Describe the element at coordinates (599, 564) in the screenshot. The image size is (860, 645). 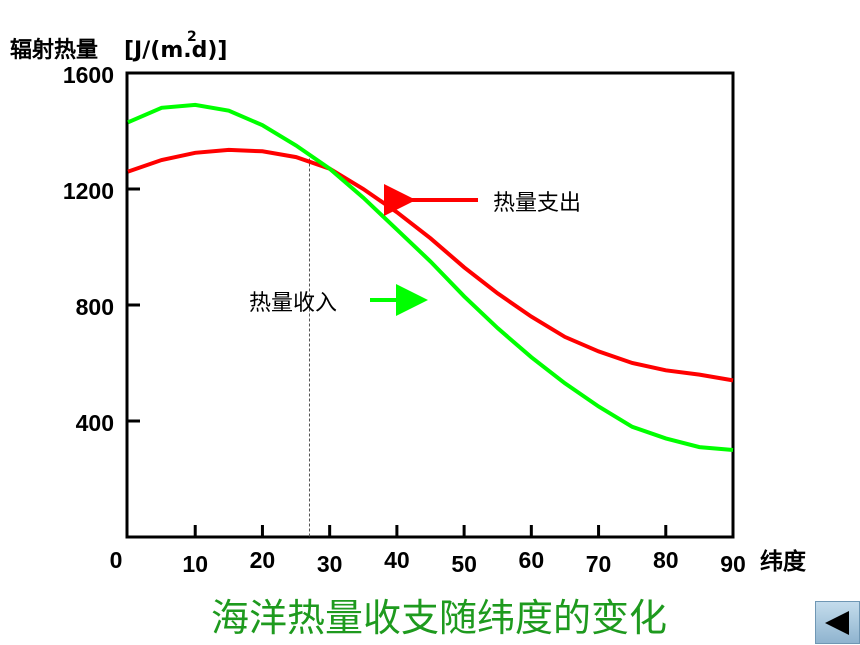
I see `x-tick-label: 70` at that location.